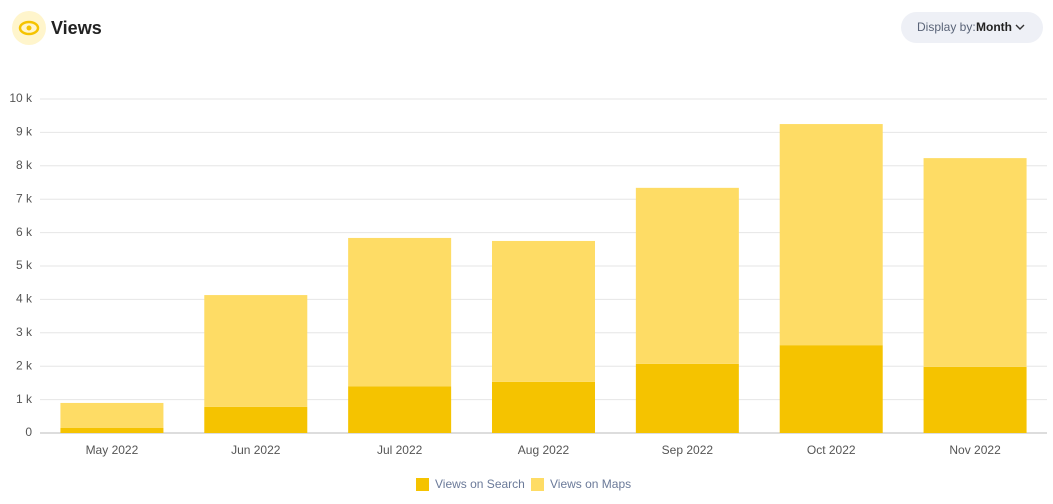  Describe the element at coordinates (831, 450) in the screenshot. I see `x-tick-label: Oct 2022` at that location.